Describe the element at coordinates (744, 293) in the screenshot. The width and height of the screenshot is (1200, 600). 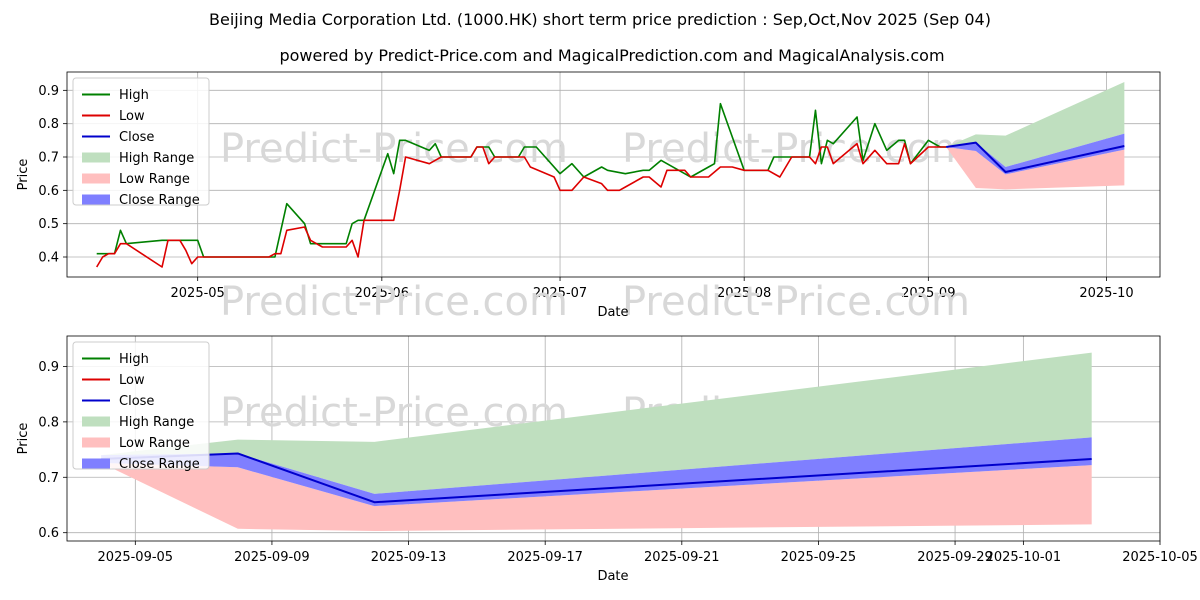
I see `x-tick-label: 2025-08` at that location.